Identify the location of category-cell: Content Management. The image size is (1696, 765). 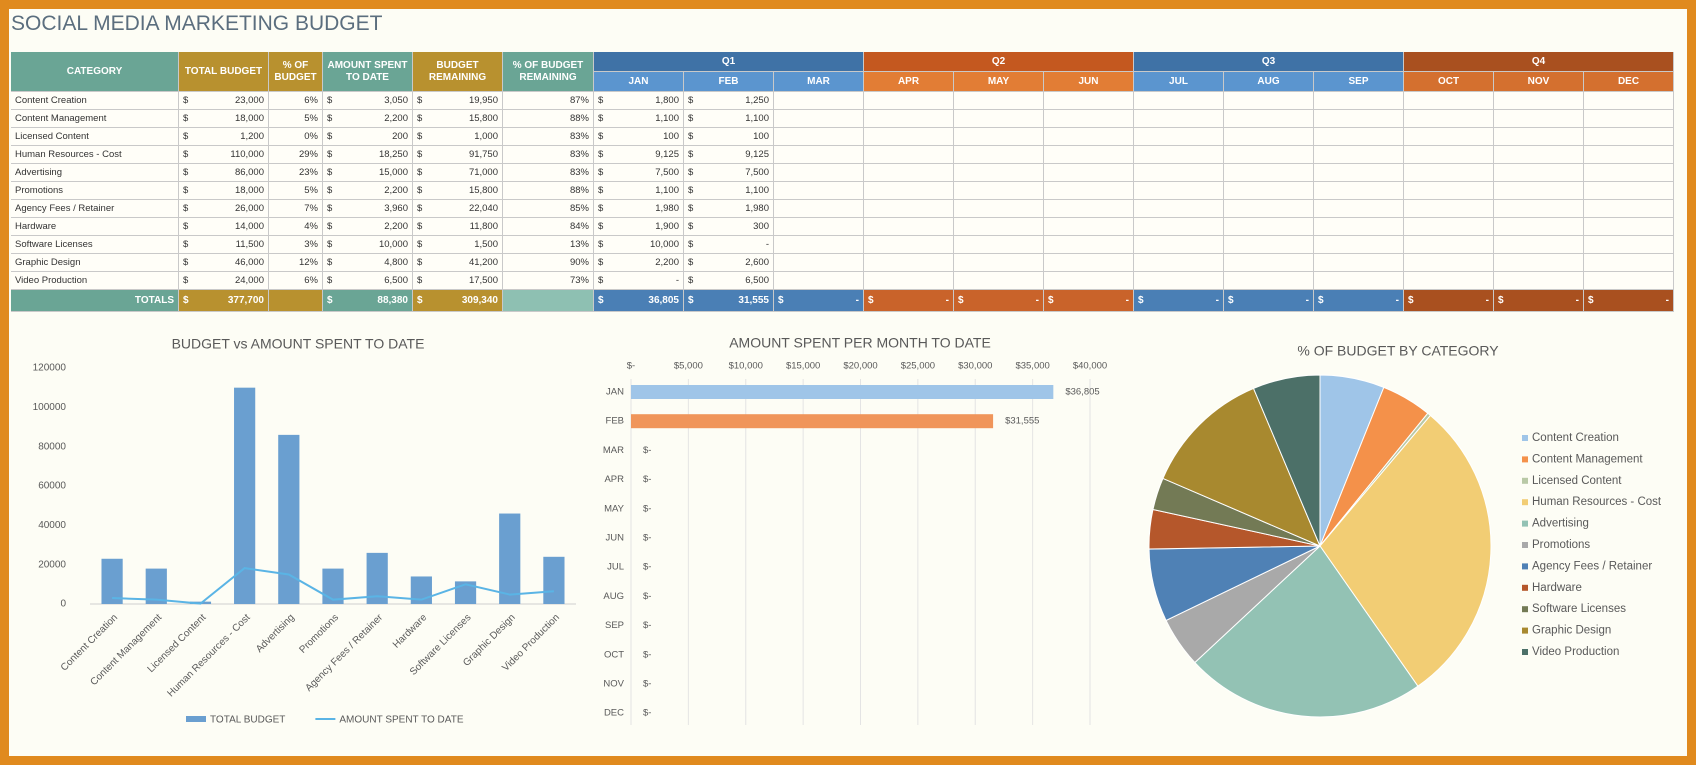
(95, 119).